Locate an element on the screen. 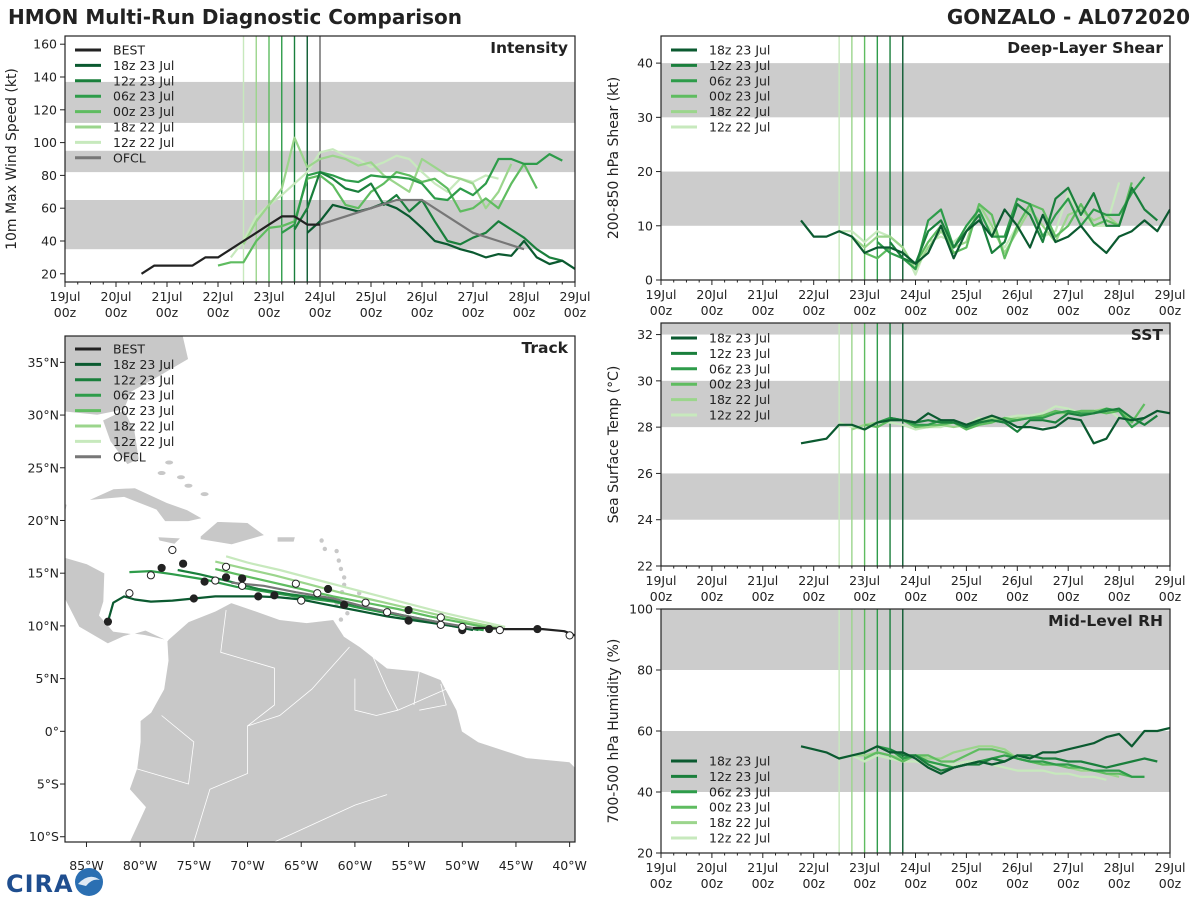 The image size is (1200, 900). land-bahamas-island is located at coordinates (204, 494).